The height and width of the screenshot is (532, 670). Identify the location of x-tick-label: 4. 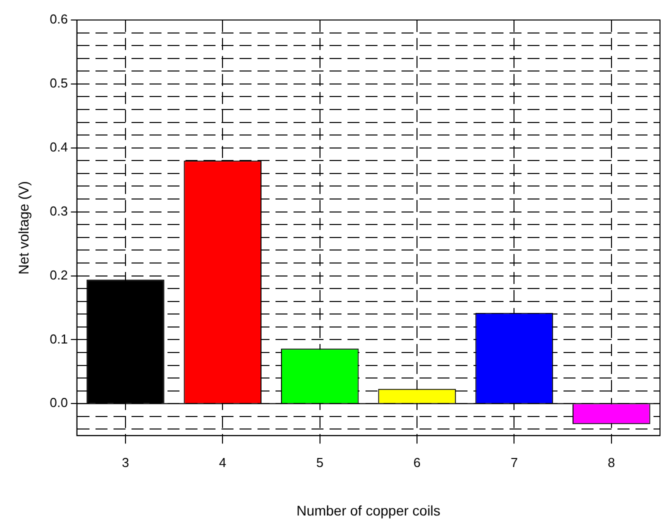
(222, 462).